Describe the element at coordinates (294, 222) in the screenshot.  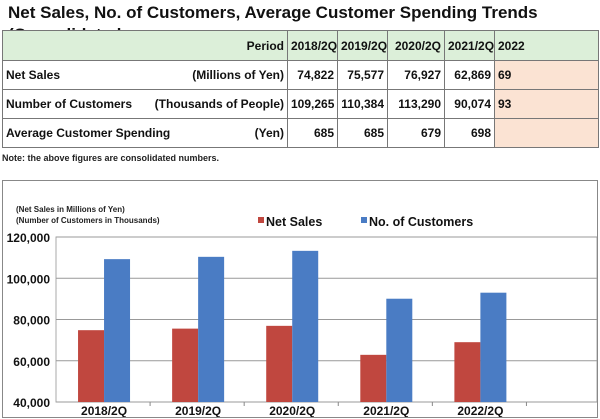
I see `legend-label: Net Sales` at that location.